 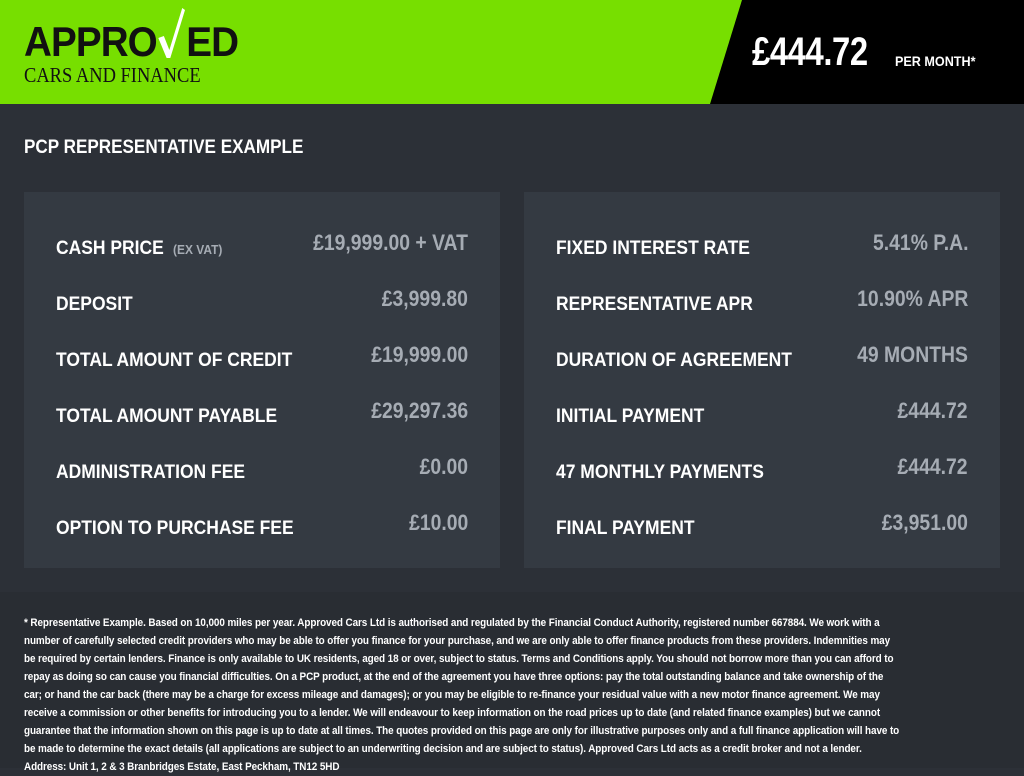 I want to click on finance-row: TOTAL AMOUNT PAYABLE £29,297.36, so click(x=262, y=413).